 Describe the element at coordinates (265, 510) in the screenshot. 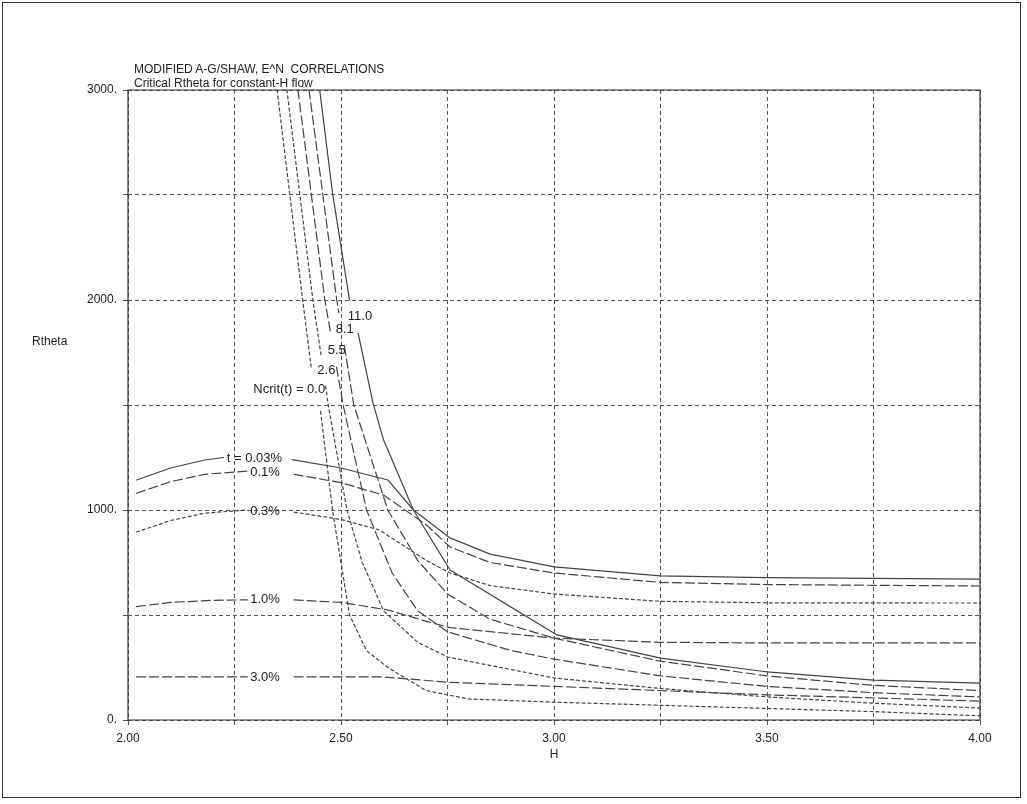

I see `annotation: 0.3%` at that location.